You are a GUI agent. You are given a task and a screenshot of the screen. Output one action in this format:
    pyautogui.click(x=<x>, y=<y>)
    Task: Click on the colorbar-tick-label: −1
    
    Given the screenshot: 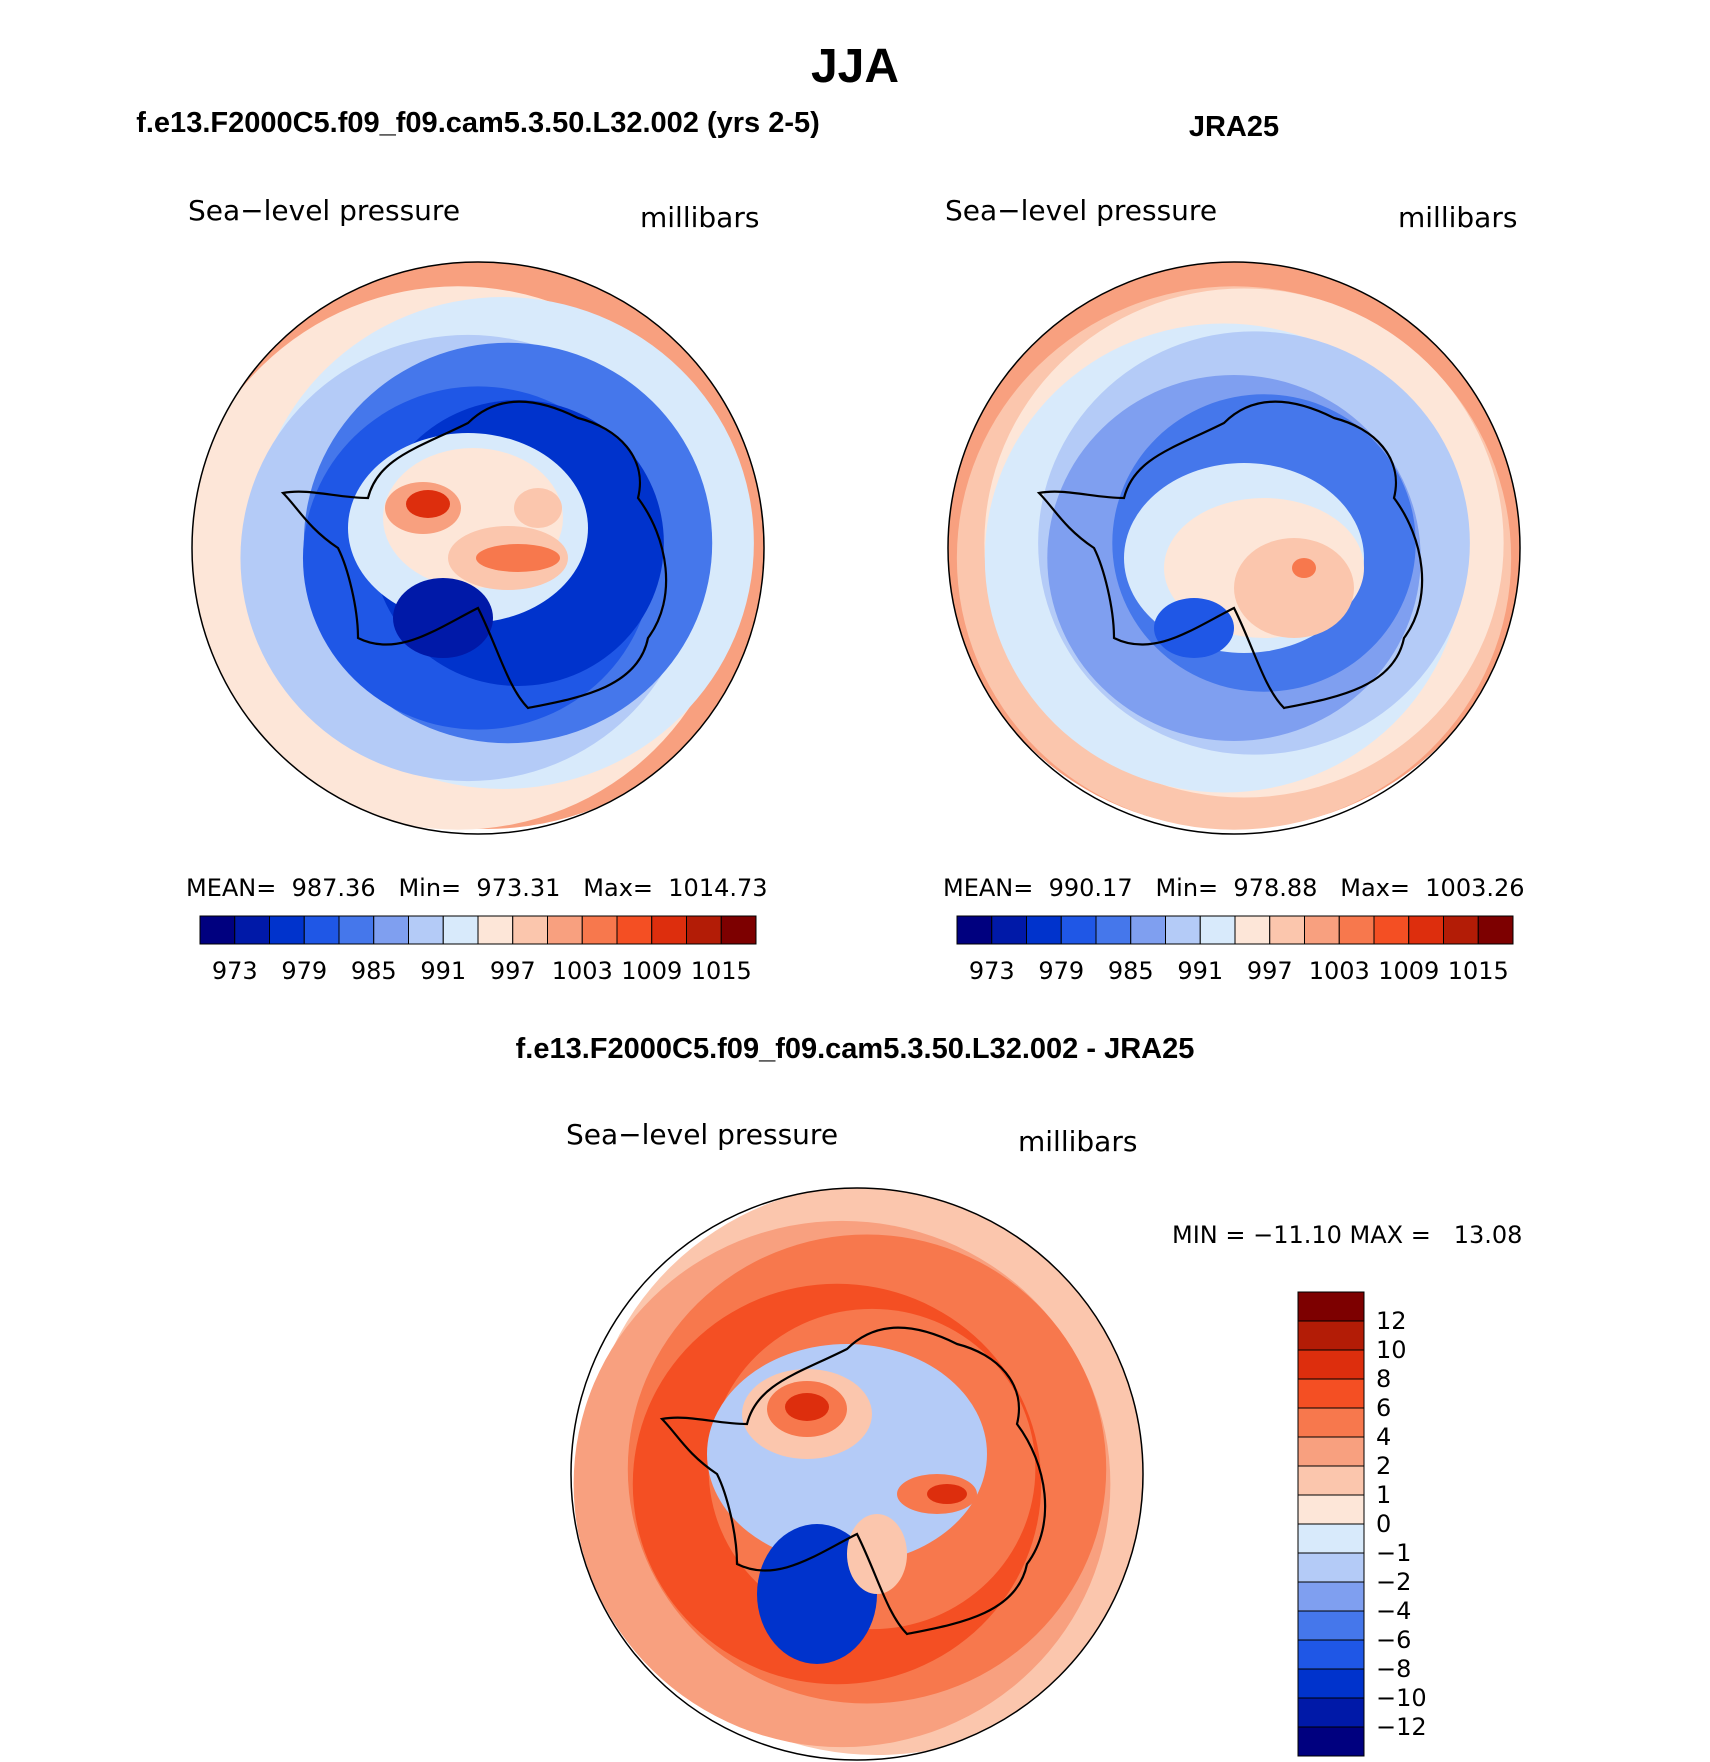 What is the action you would take?
    pyautogui.click(x=1393, y=1553)
    